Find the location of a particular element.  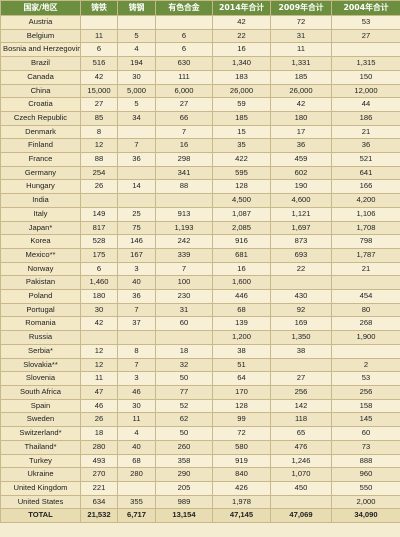

value-cell: 1,787 is located at coordinates (365, 255).